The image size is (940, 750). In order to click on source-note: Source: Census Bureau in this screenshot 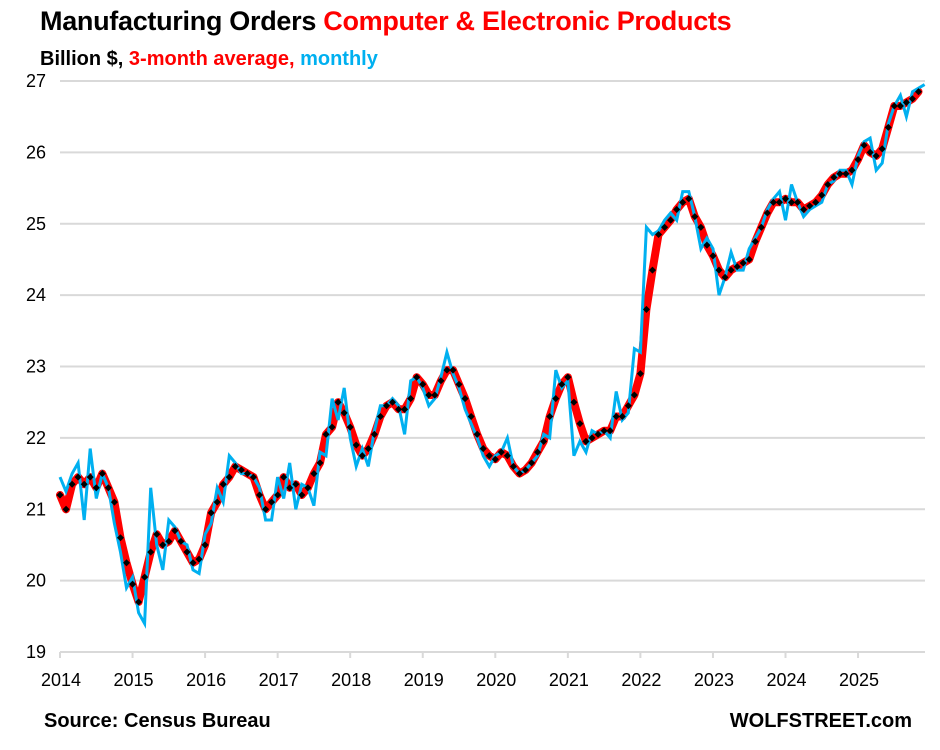, I will do `click(157, 721)`.